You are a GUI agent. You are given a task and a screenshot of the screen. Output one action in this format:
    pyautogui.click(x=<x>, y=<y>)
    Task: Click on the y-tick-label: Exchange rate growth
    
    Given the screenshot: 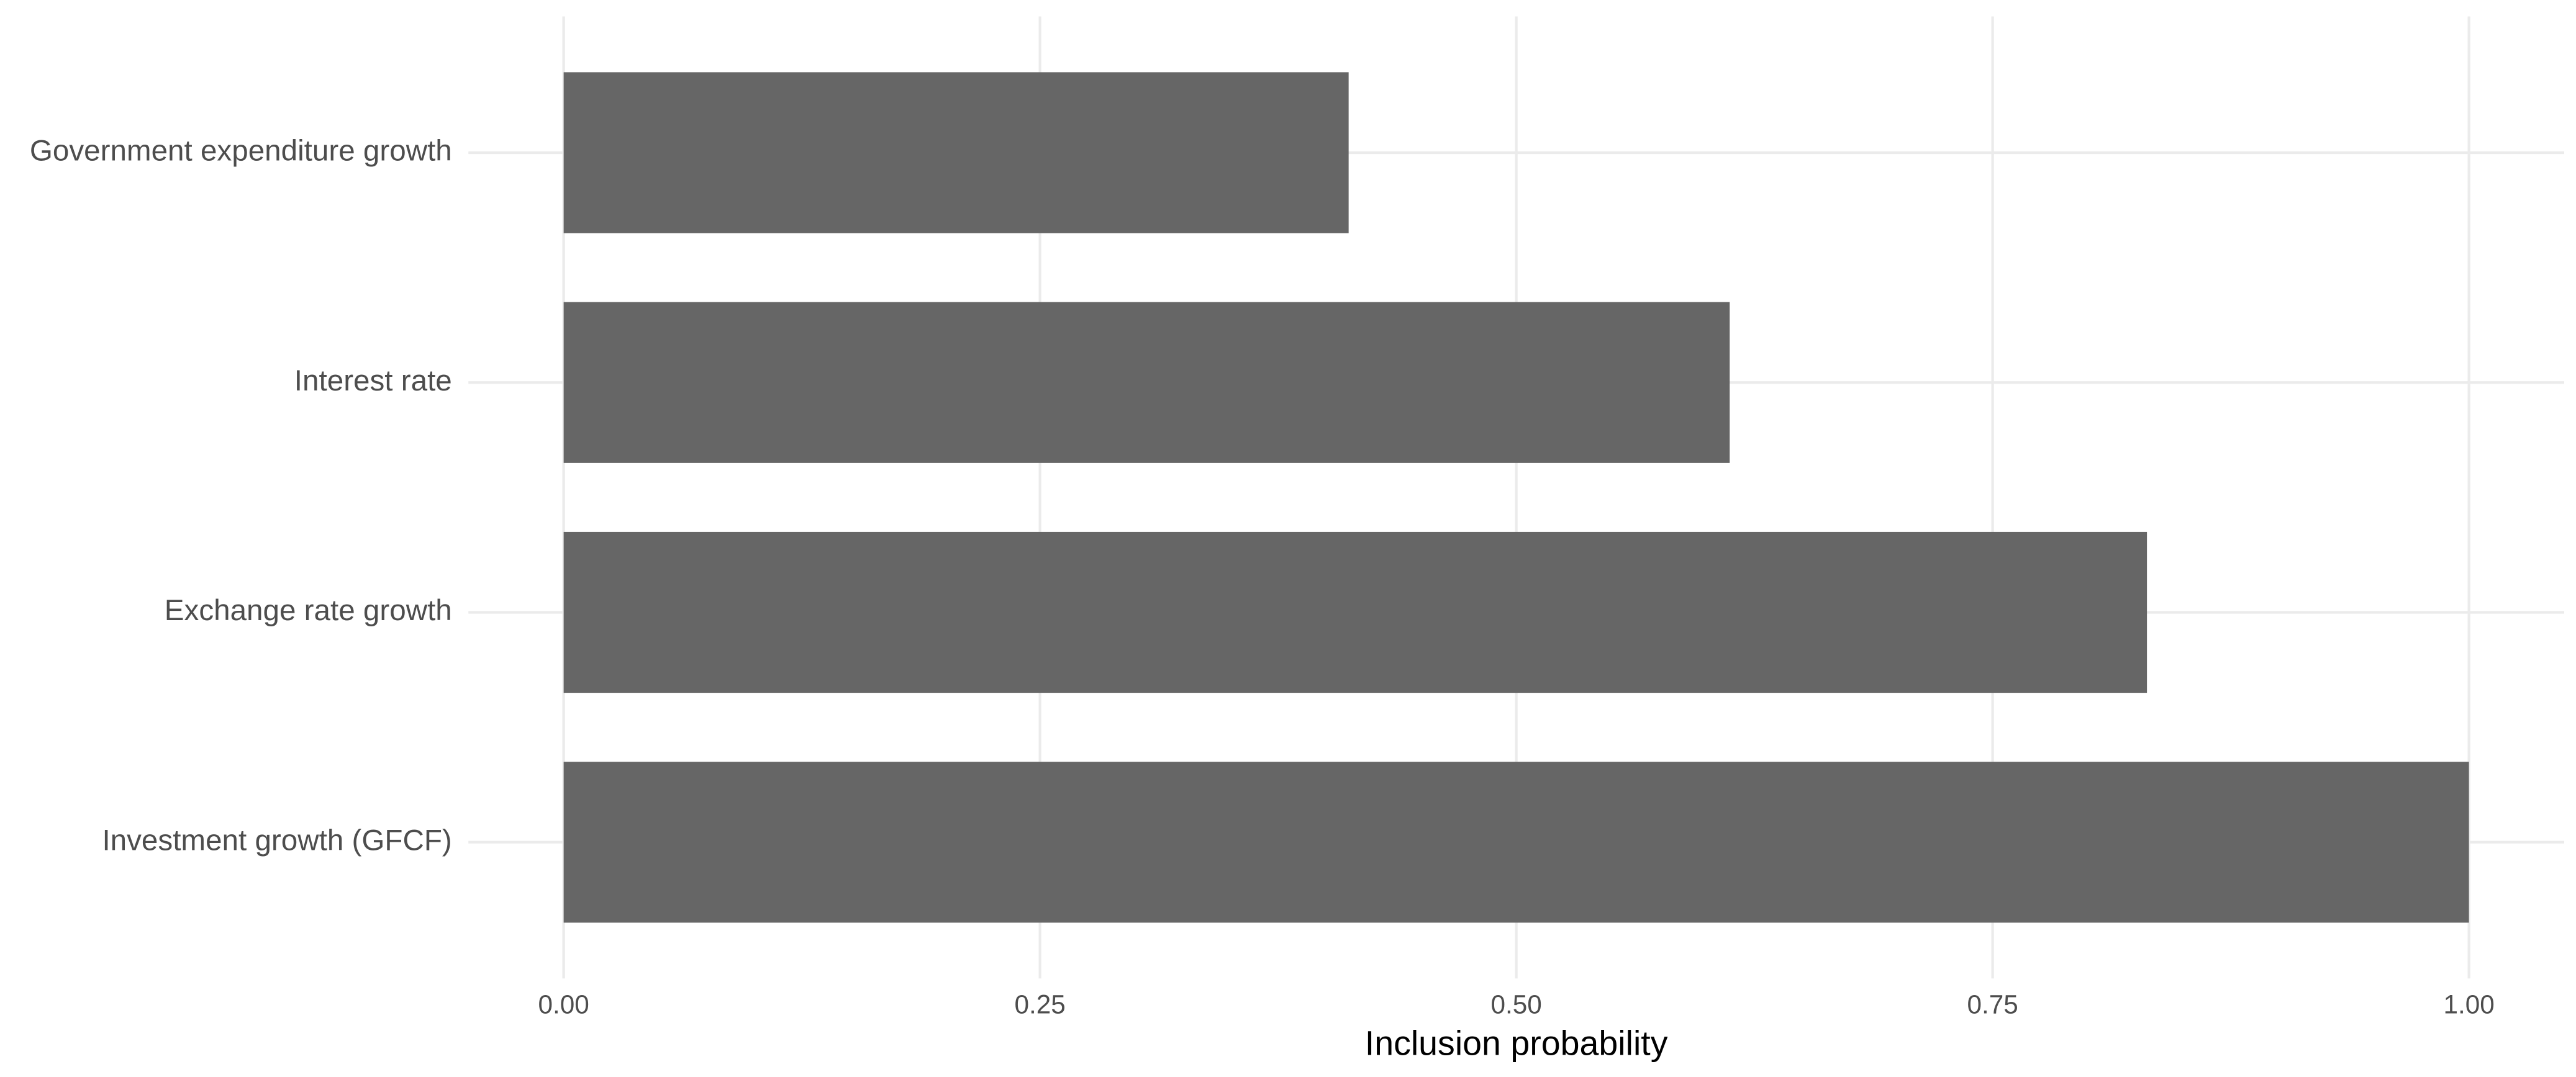 What is the action you would take?
    pyautogui.click(x=308, y=610)
    